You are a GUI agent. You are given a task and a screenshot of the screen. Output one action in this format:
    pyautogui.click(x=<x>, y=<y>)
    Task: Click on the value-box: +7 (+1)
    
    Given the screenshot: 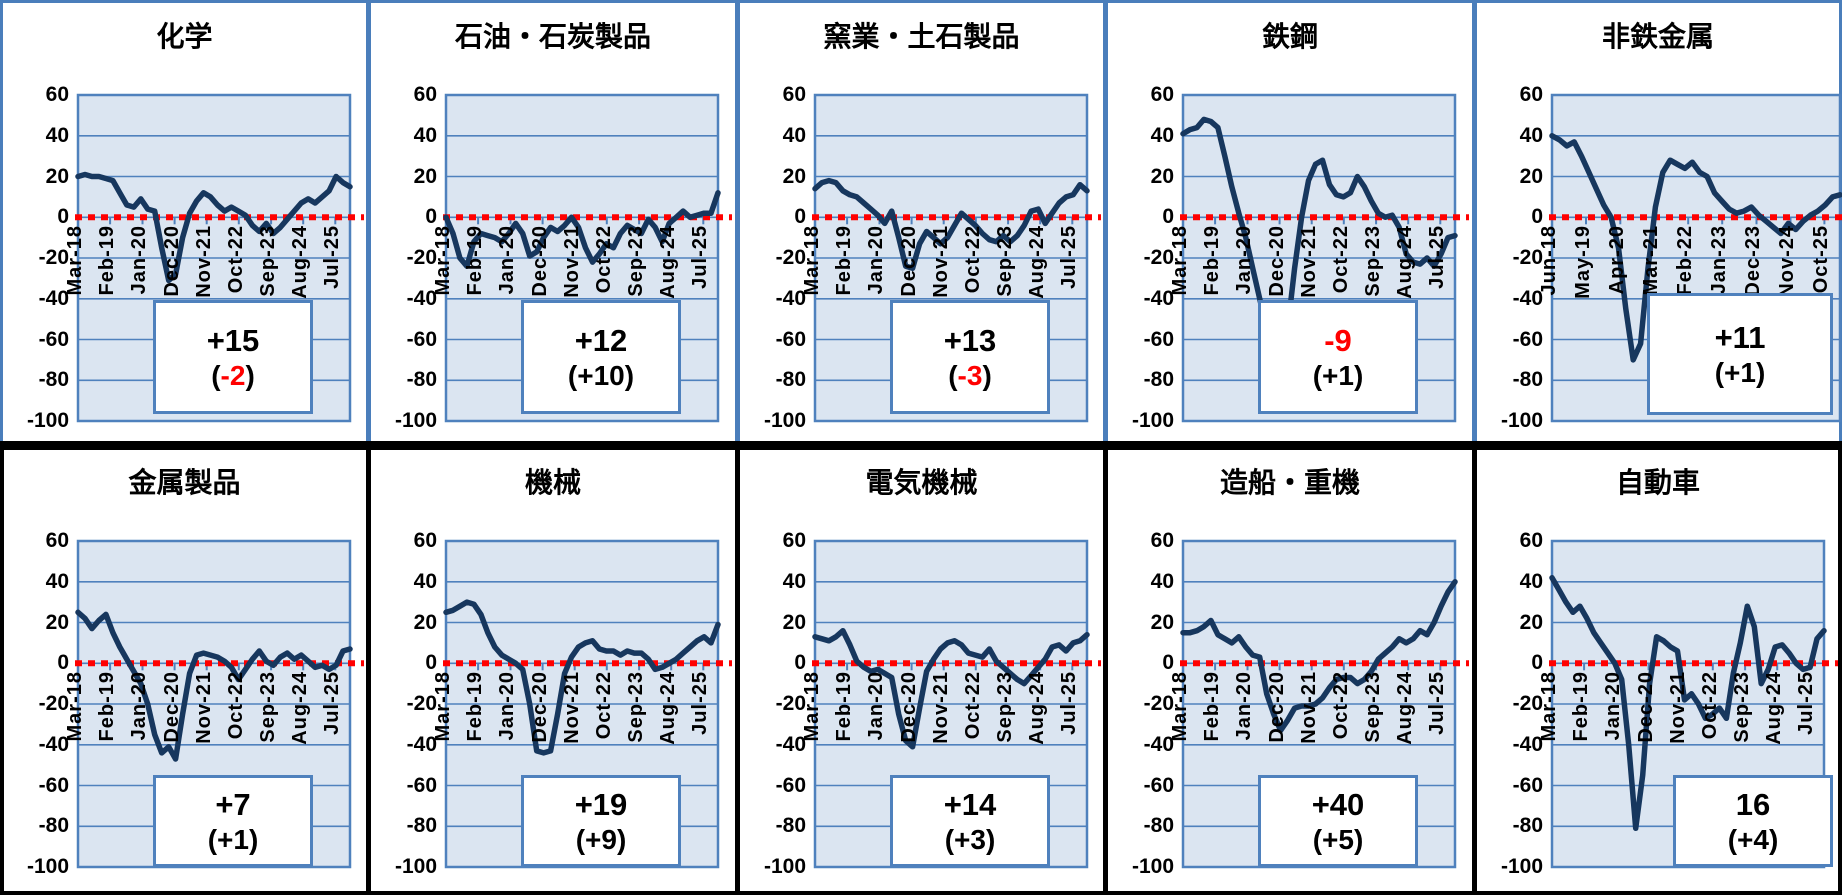 What is the action you would take?
    pyautogui.click(x=233, y=821)
    